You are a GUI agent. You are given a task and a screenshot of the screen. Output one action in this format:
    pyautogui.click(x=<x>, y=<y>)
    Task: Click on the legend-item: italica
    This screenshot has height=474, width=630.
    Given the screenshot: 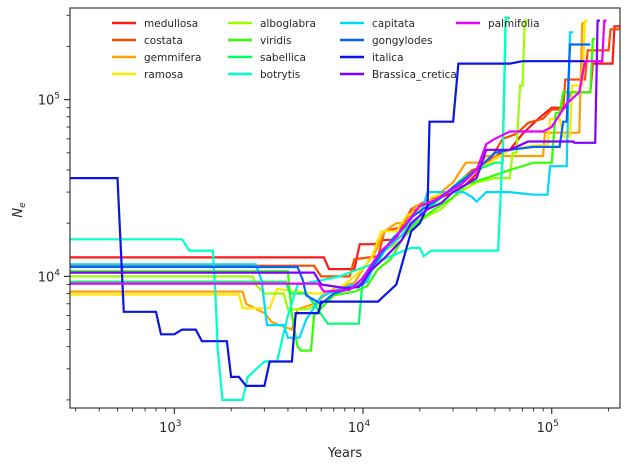 What is the action you would take?
    pyautogui.click(x=372, y=58)
    